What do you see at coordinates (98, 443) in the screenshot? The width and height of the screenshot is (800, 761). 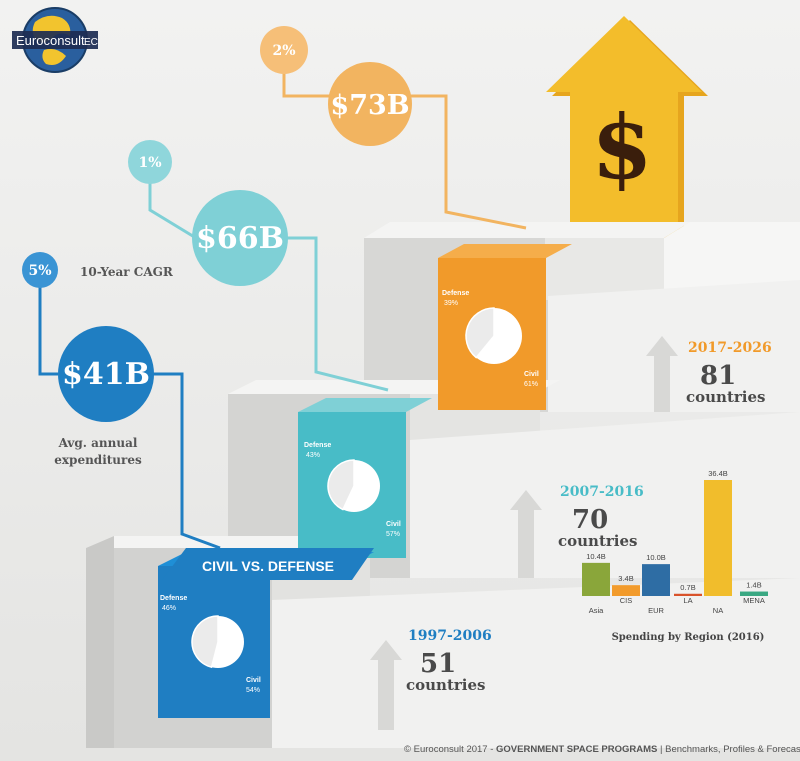 I see `avg-label-line1: Avg. annual` at bounding box center [98, 443].